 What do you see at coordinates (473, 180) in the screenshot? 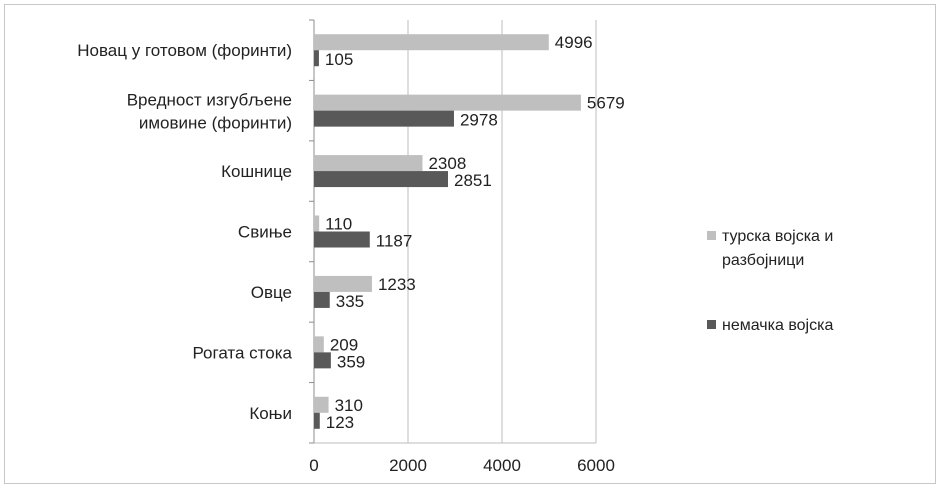
I see `data-label-series-2: 2851` at bounding box center [473, 180].